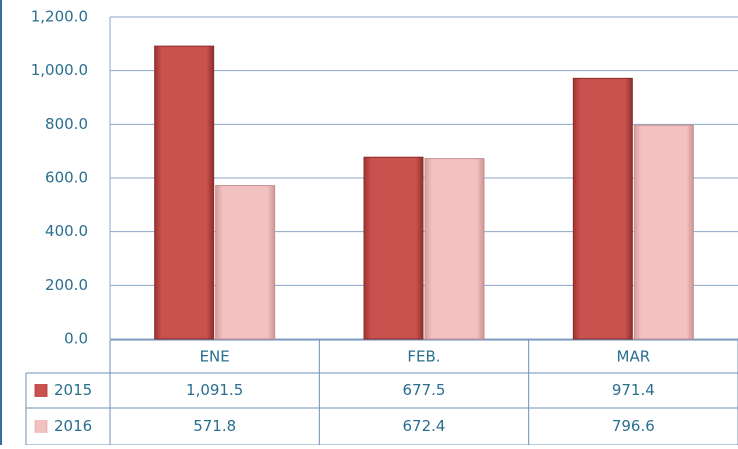 The width and height of the screenshot is (738, 449). I want to click on table-value: 796.6, so click(633, 426).